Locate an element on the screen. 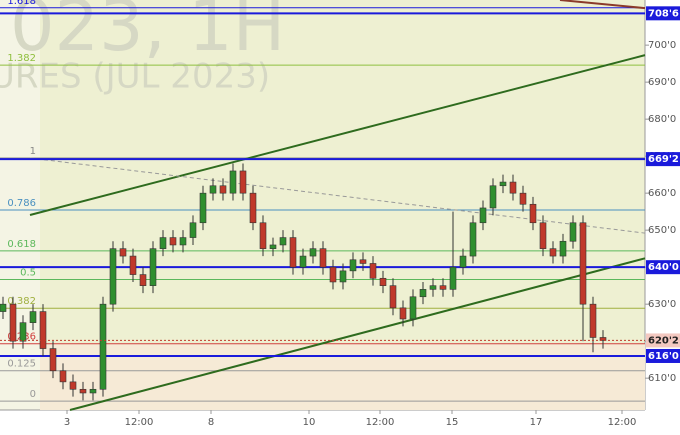  y-tick-label: 700'0 is located at coordinates (662, 45).